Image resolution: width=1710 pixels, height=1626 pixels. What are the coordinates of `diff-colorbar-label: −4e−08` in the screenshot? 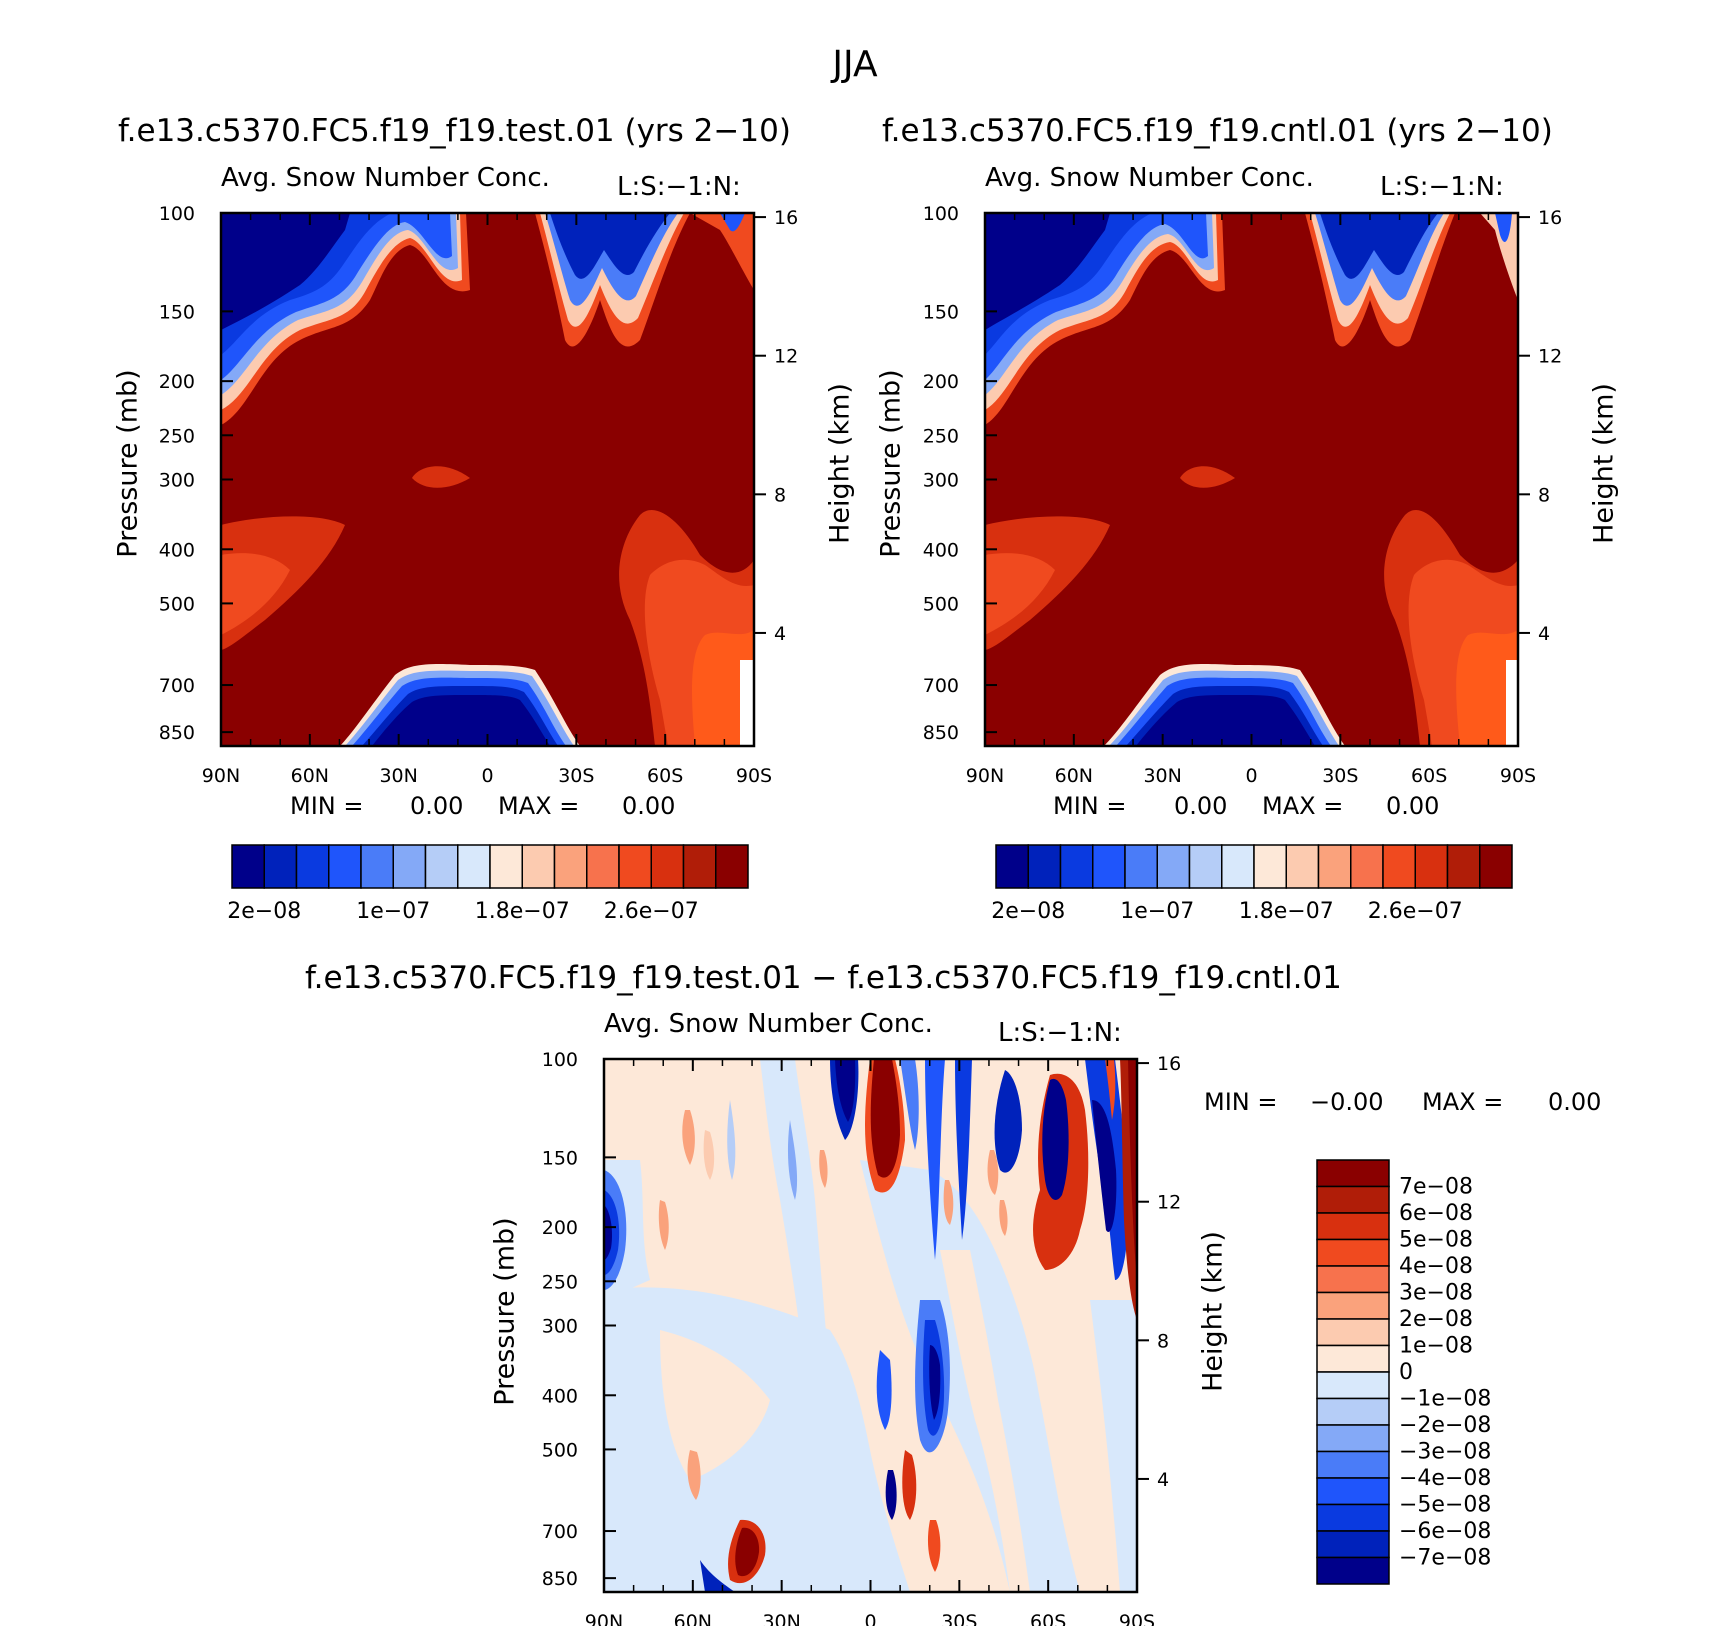 It's located at (1445, 1478).